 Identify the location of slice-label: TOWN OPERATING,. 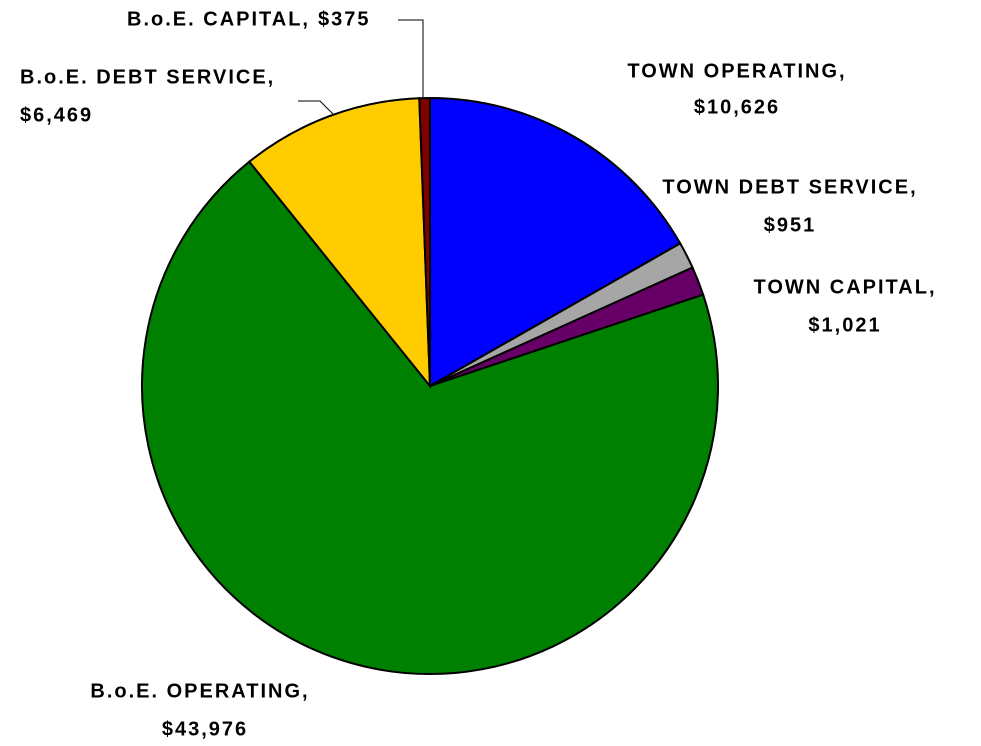
(736, 71).